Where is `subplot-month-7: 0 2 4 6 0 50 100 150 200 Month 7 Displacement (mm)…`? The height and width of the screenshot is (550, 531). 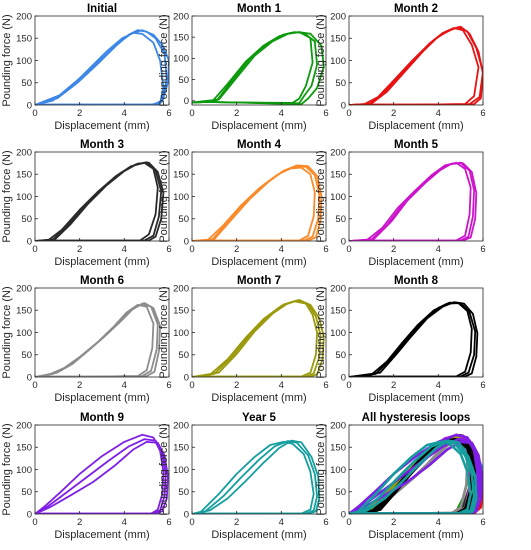 subplot-month-7: 0 2 4 6 0 50 100 150 200 Month 7 Displacement (mm)… is located at coordinates (243, 339).